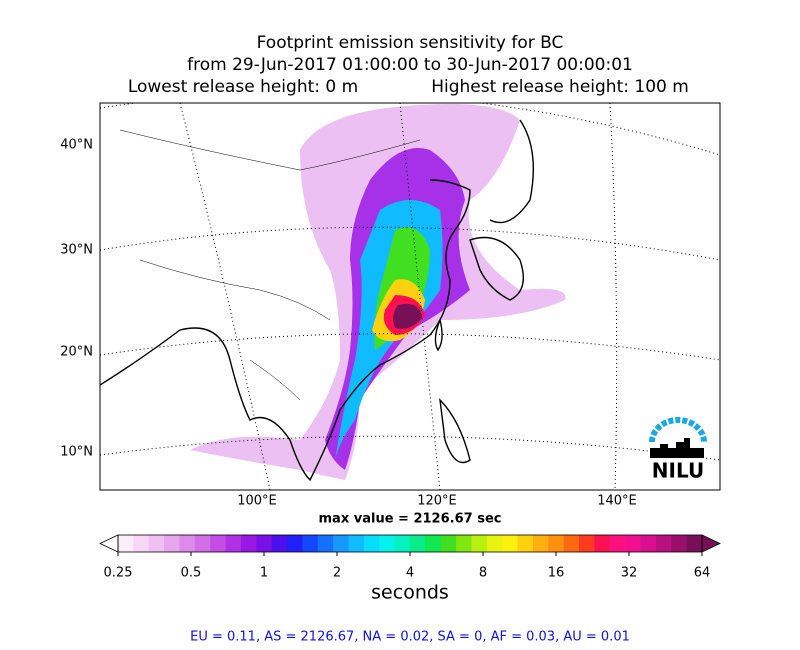 The height and width of the screenshot is (650, 800). I want to click on colorbar-tick-label: 2, so click(337, 573).